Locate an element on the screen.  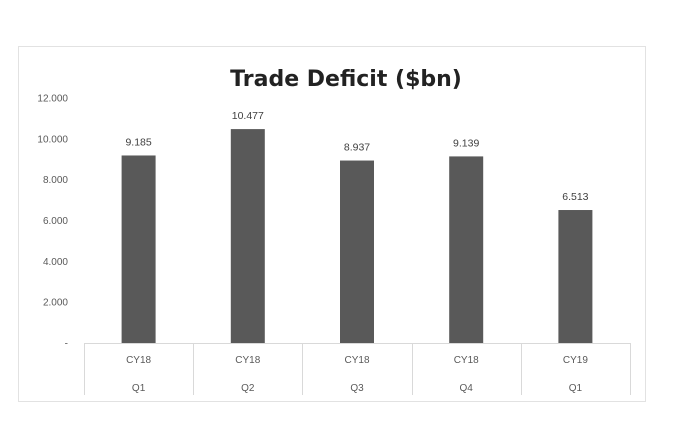
chart-title: Trade Deficit ($bn) is located at coordinates (346, 79).